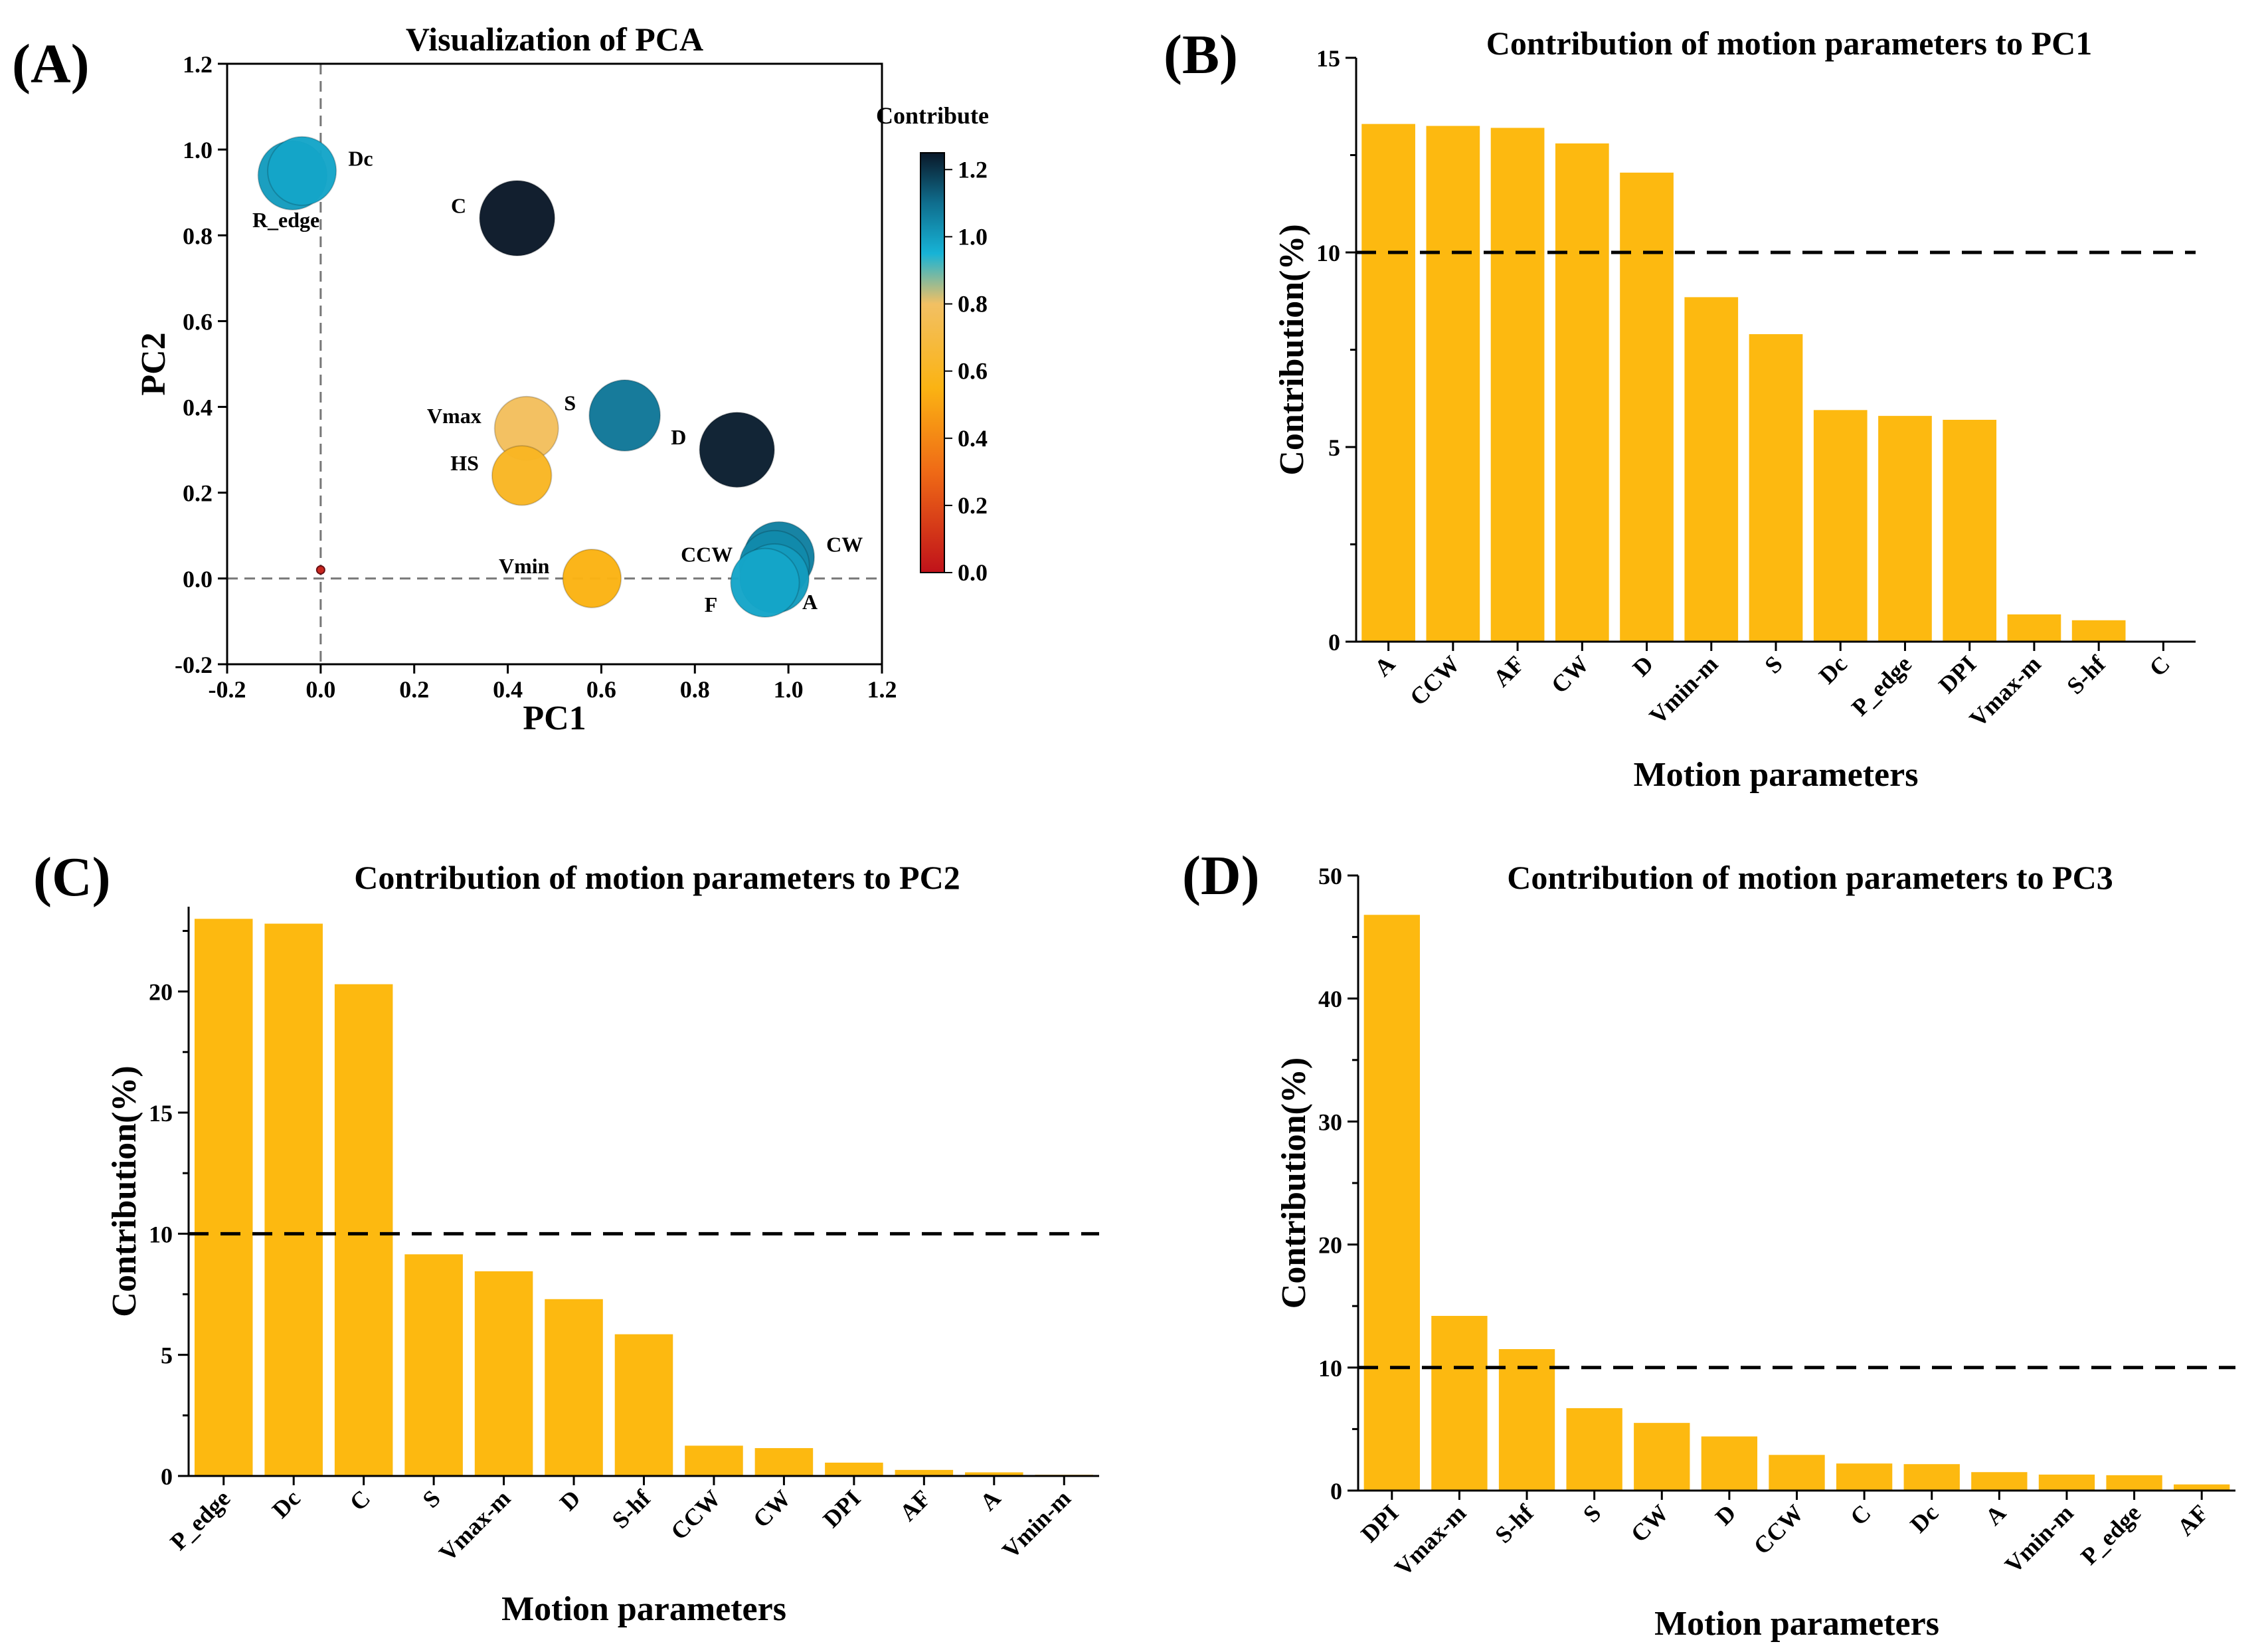 This screenshot has width=2268, height=1648. I want to click on x-tick-label: 0.8, so click(695, 689).